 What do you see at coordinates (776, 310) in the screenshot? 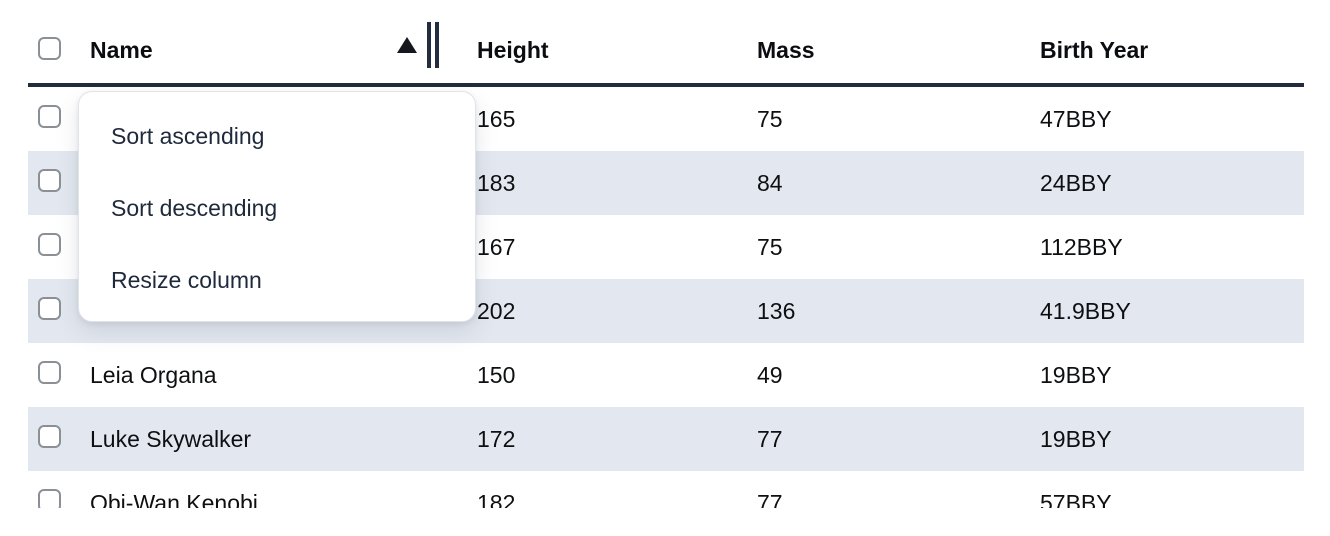
I see `cell-mass: 136` at bounding box center [776, 310].